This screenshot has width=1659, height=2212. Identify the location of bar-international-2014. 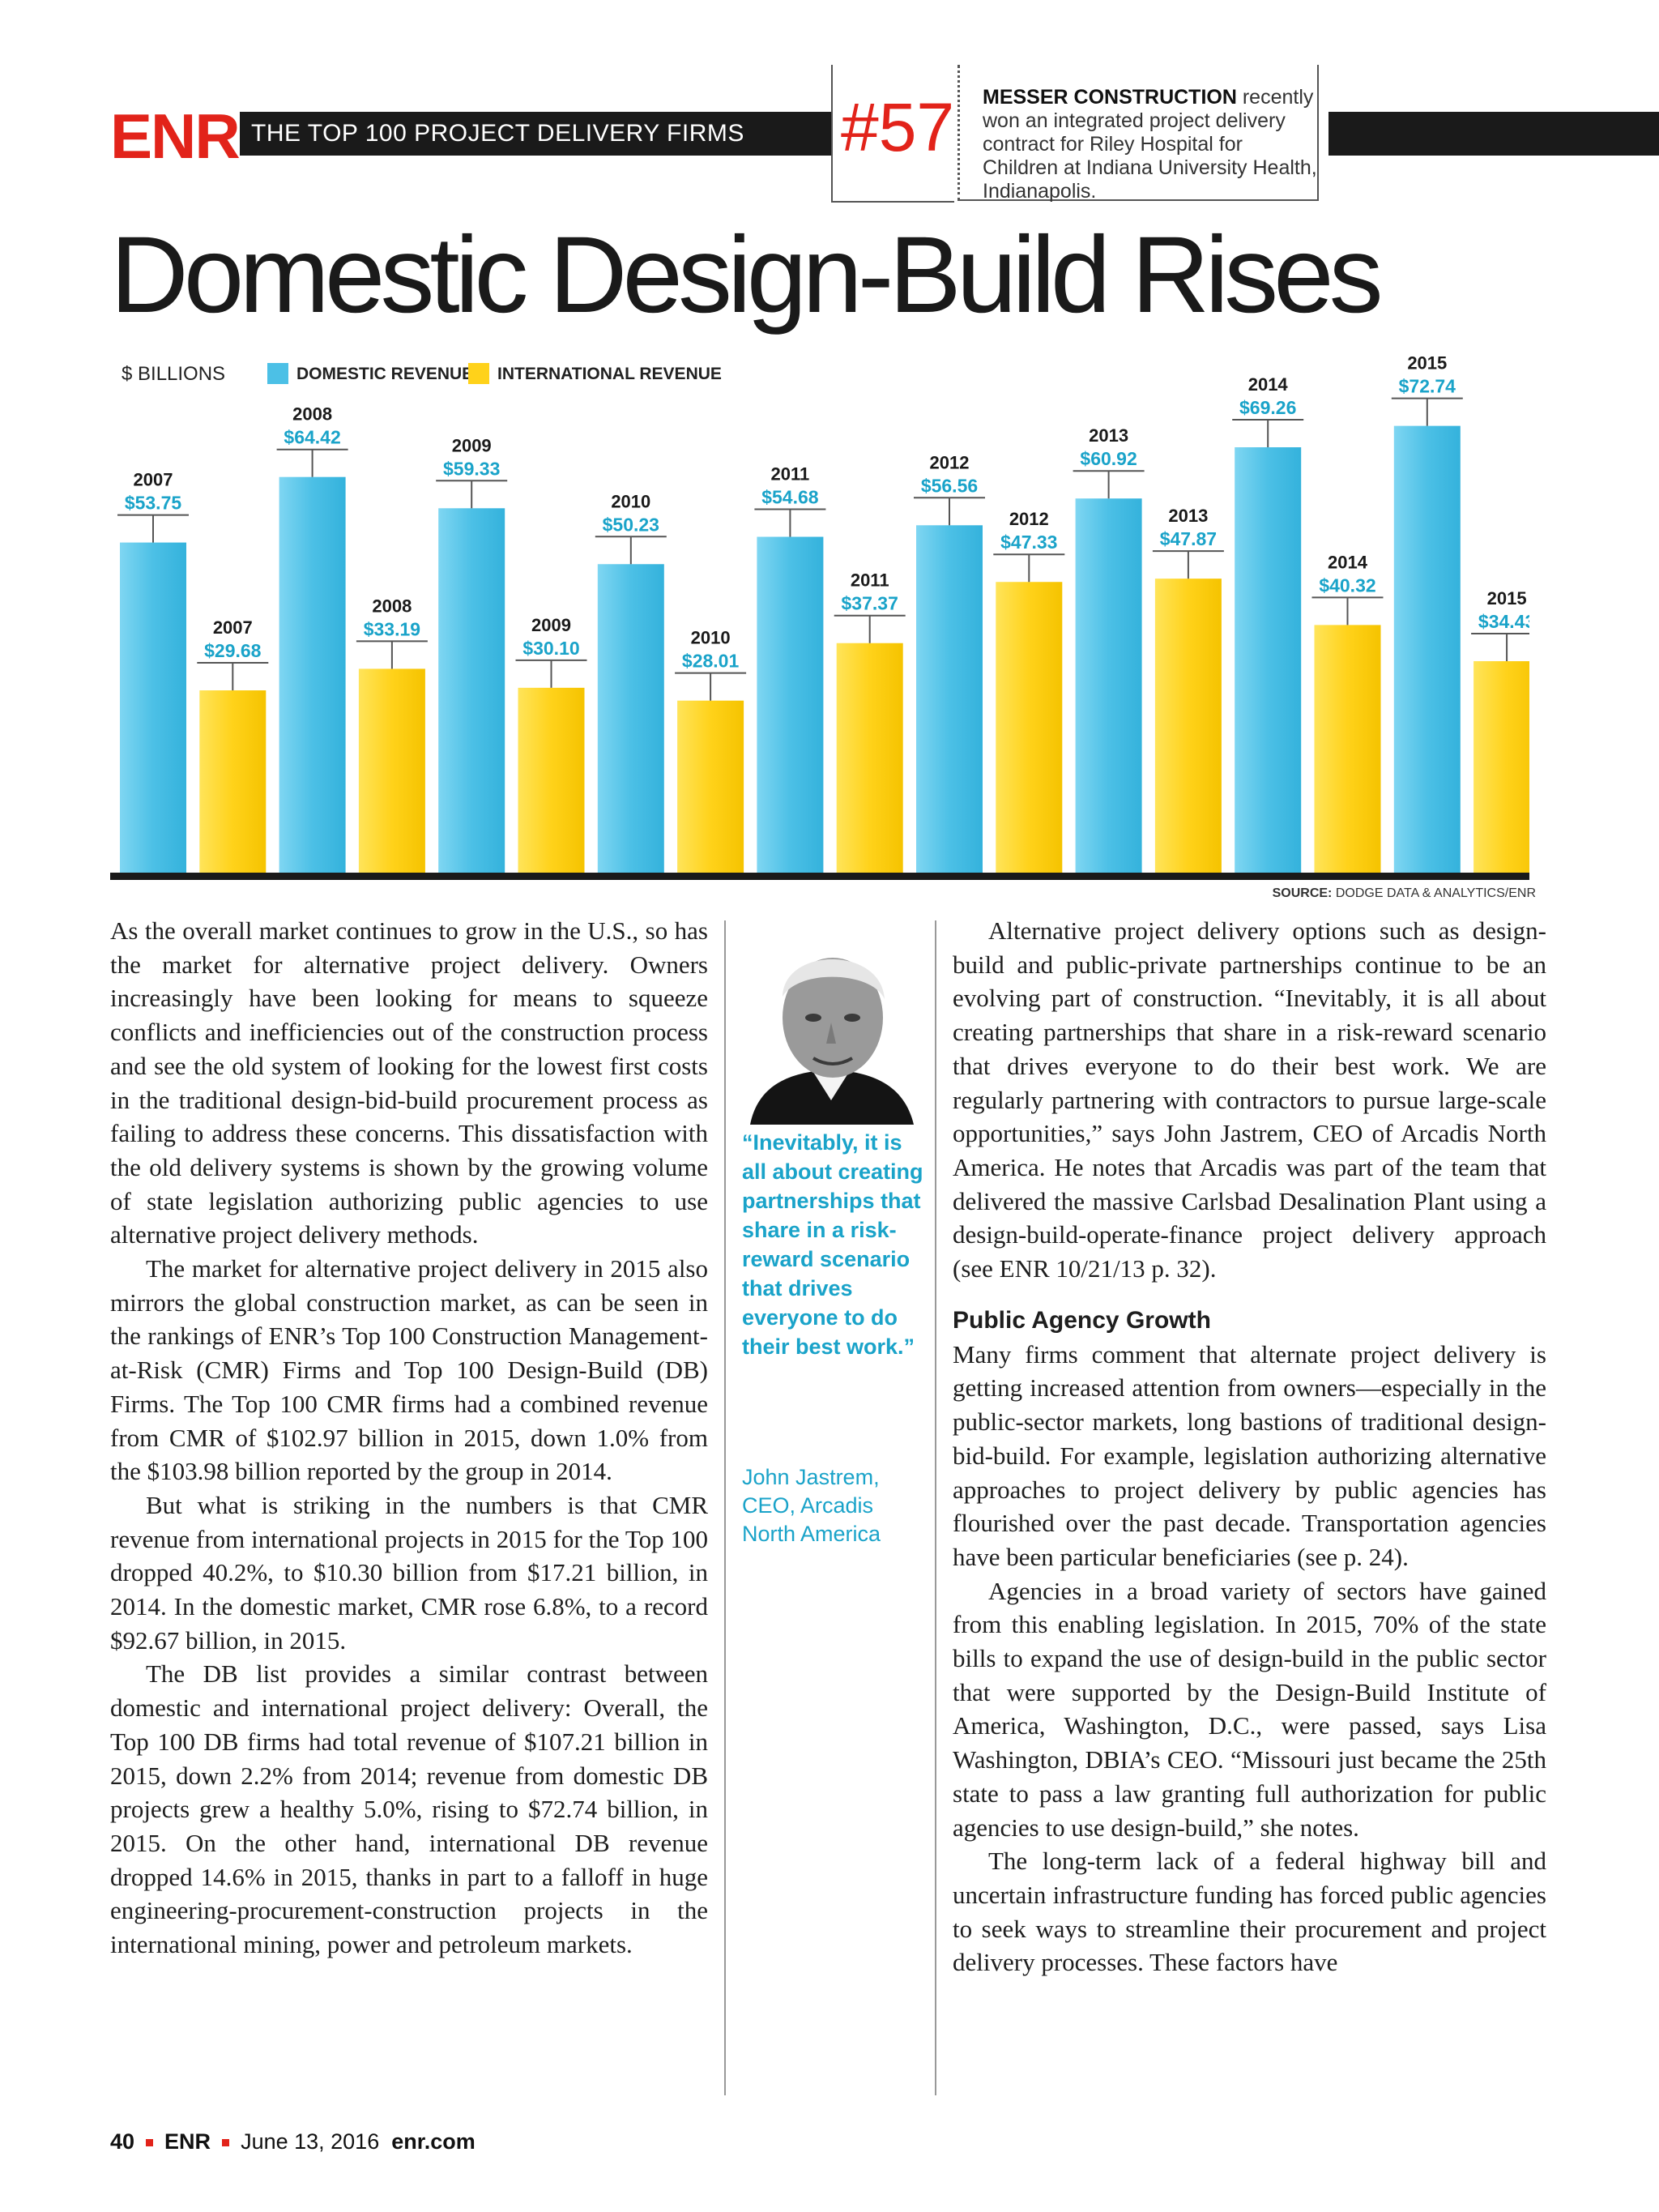
(1347, 749).